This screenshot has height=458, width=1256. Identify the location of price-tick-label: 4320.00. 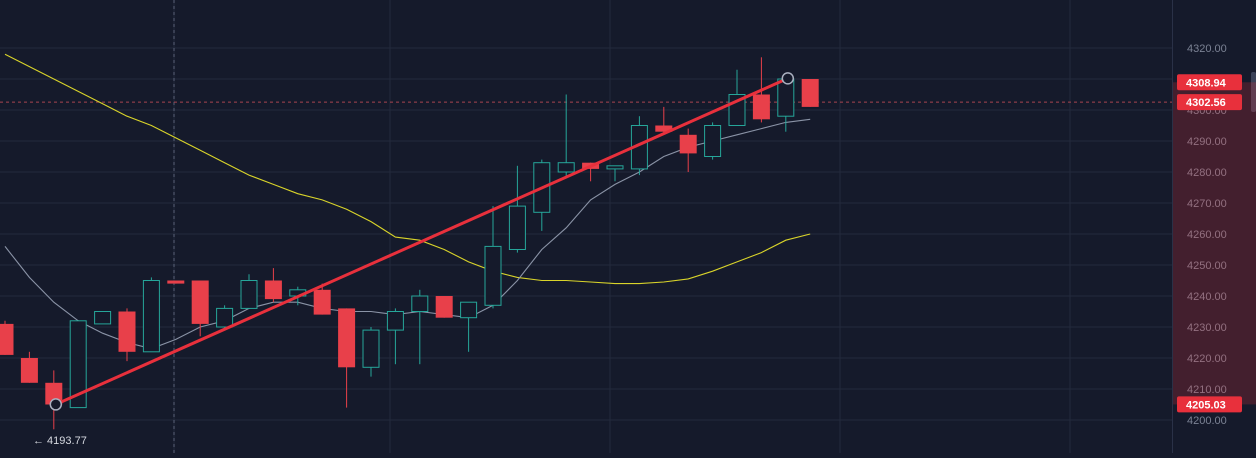
(1207, 49).